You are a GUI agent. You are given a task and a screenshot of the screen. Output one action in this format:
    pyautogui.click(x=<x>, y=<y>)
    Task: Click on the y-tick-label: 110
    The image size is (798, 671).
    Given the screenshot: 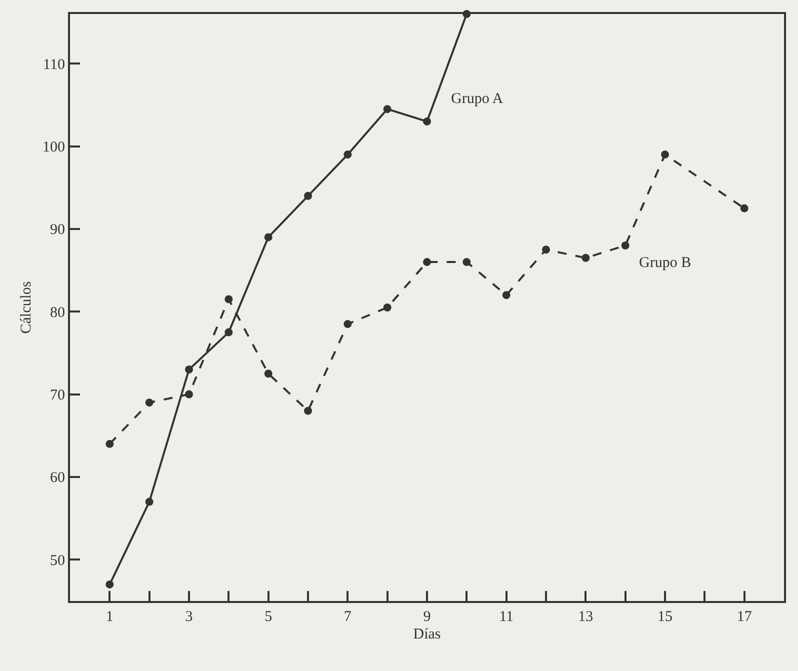 What is the action you would take?
    pyautogui.click(x=54, y=64)
    